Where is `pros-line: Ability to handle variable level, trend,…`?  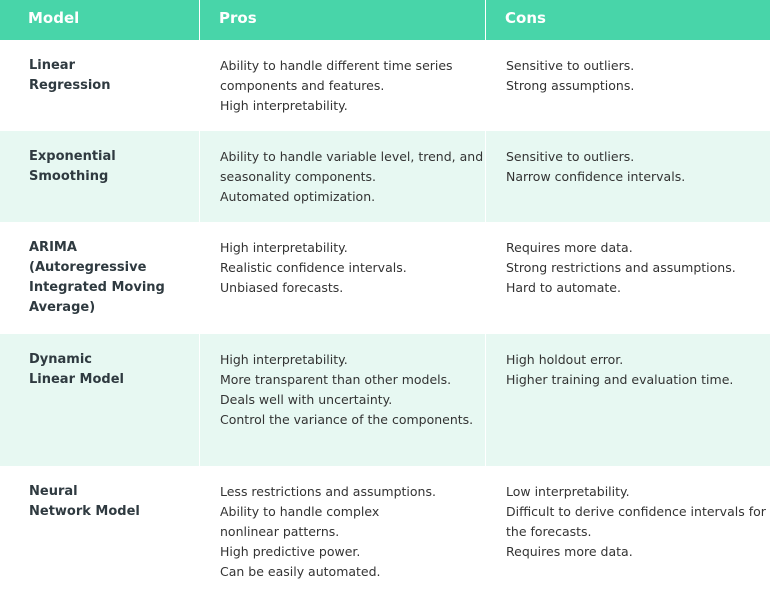 pros-line: Ability to handle variable level, trend,… is located at coordinates (352, 156).